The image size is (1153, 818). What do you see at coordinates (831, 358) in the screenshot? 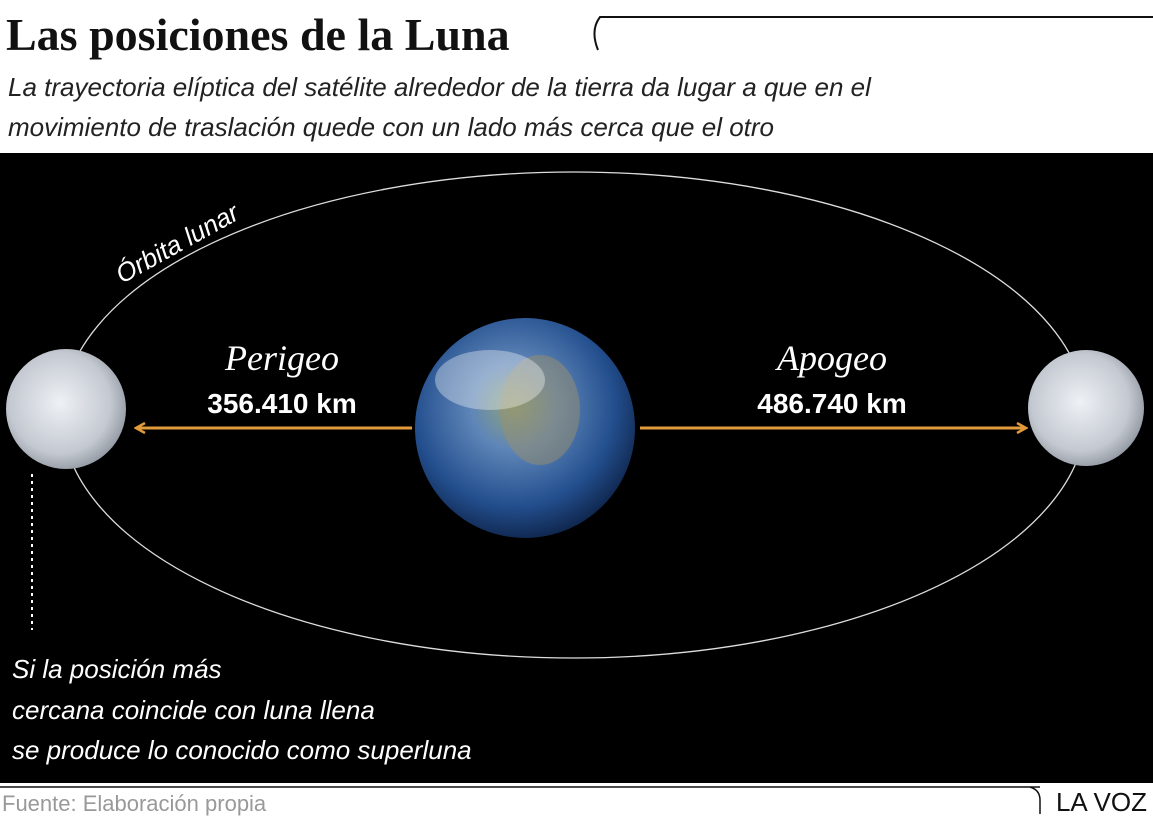
I see `apogee-label: Apogeo` at bounding box center [831, 358].